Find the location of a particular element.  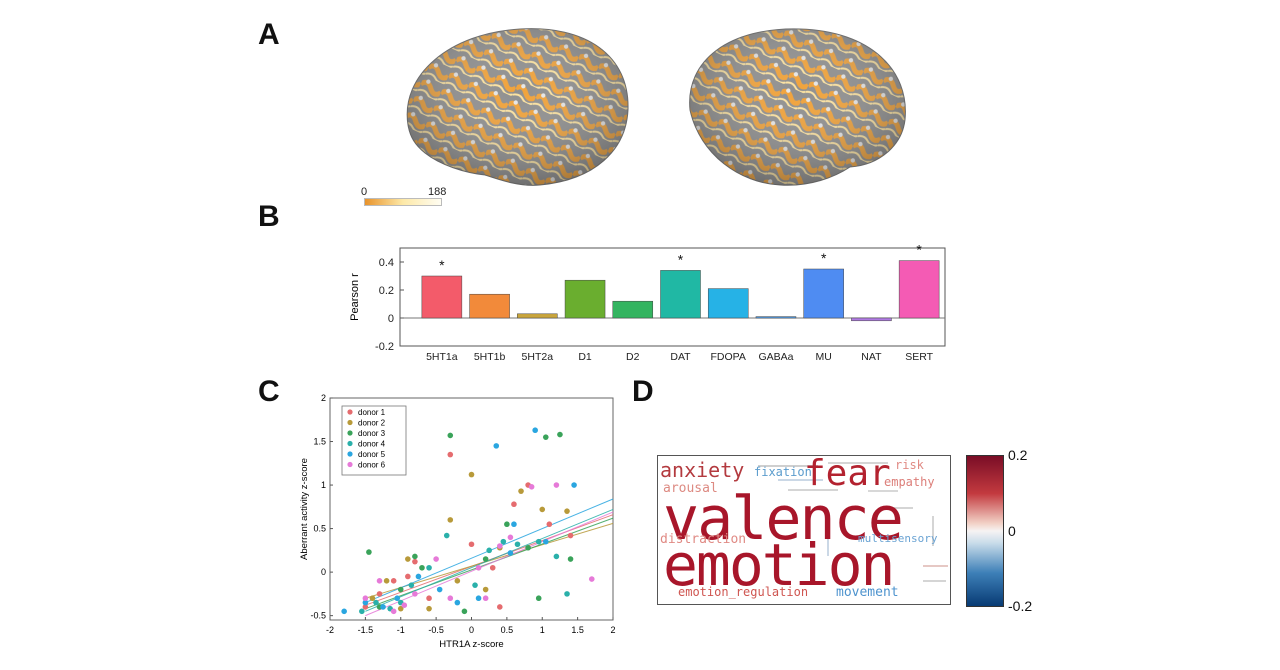

legend-box is located at coordinates (374, 440).